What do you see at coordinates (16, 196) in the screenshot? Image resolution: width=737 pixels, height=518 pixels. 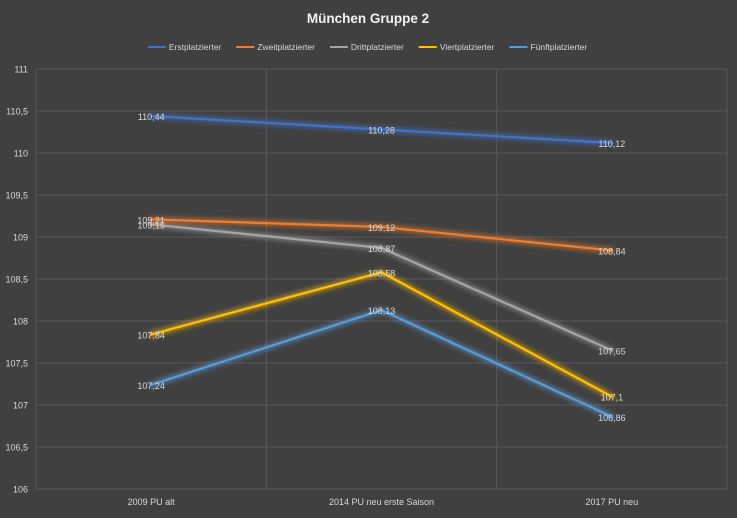 I see `y-tick-label: 109,5` at bounding box center [16, 196].